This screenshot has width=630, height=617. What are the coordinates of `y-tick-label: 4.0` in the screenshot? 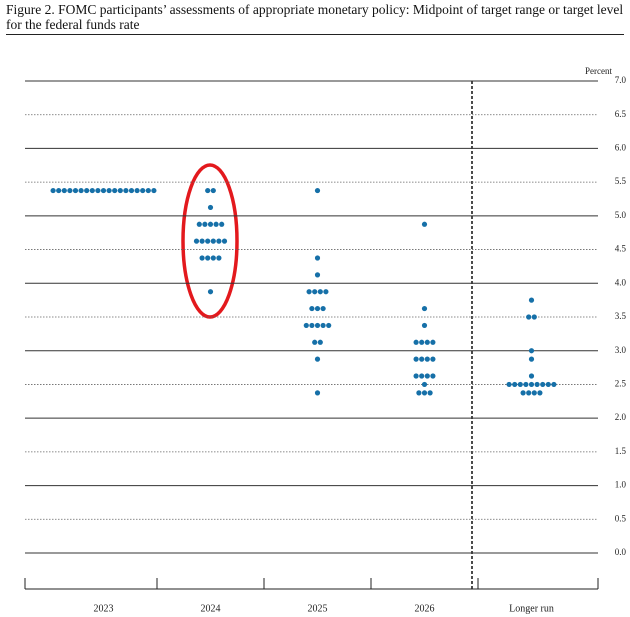 It's located at (621, 282).